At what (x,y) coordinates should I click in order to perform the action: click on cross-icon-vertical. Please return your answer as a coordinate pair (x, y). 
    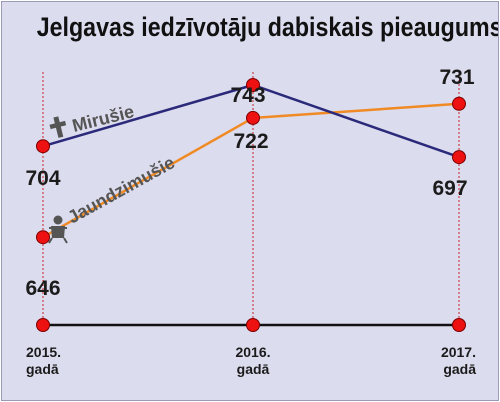
    Looking at the image, I should click on (58, 127).